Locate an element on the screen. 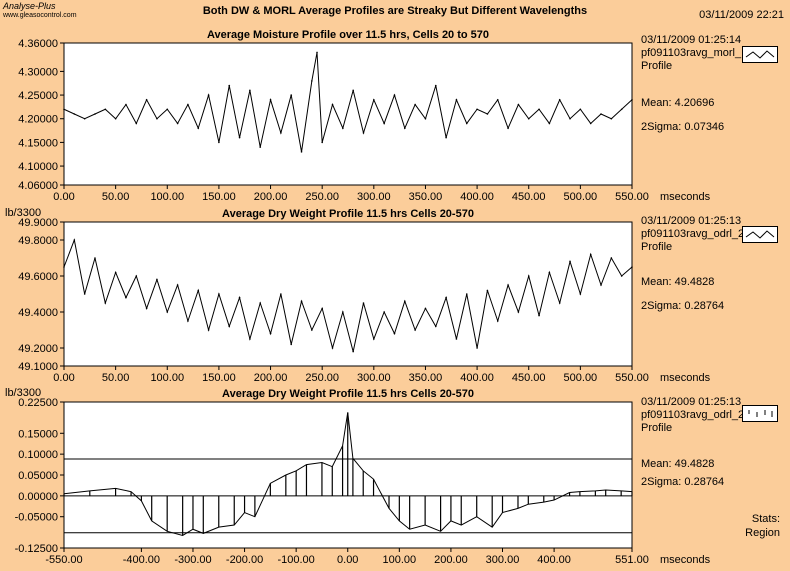 Image resolution: width=790 pixels, height=571 pixels. x-tick-label: -300.00 is located at coordinates (192, 560).